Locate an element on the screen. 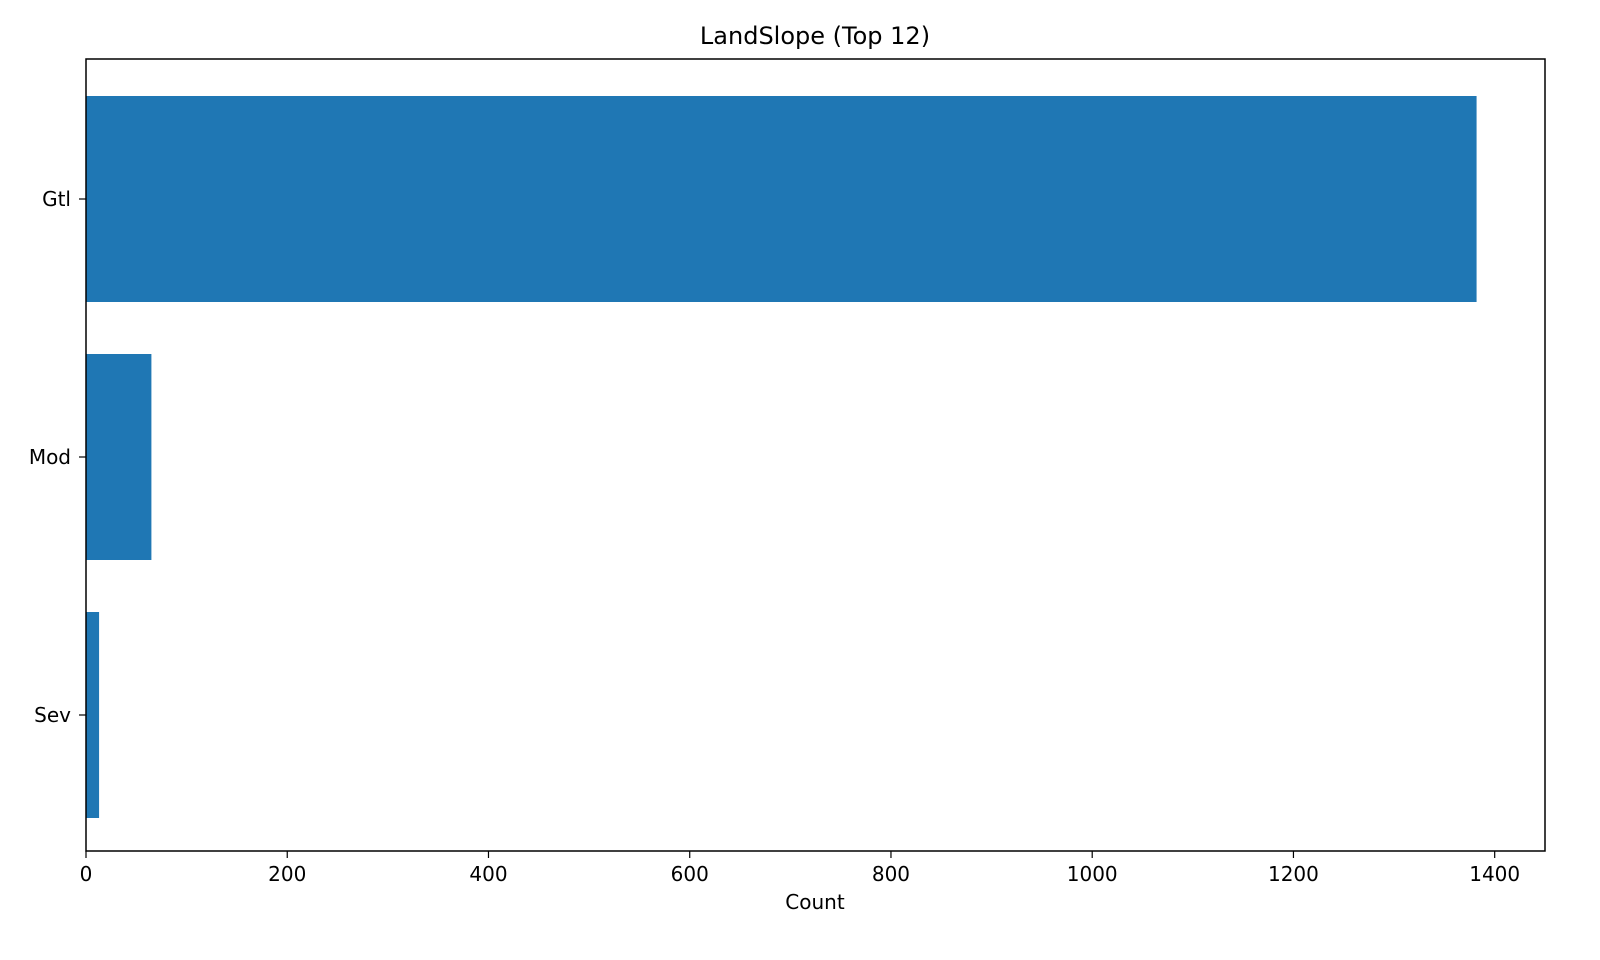  y-tick-label: Mod is located at coordinates (50, 457).